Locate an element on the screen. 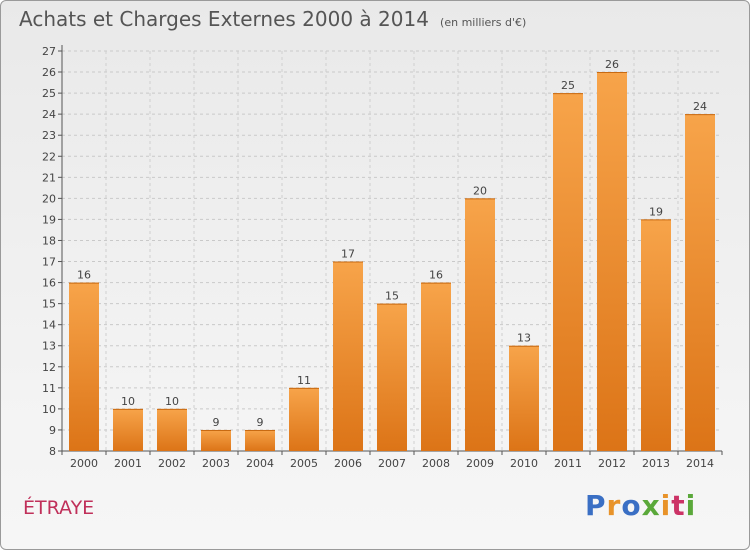  unit-label: (en milliers d'€) is located at coordinates (483, 22).